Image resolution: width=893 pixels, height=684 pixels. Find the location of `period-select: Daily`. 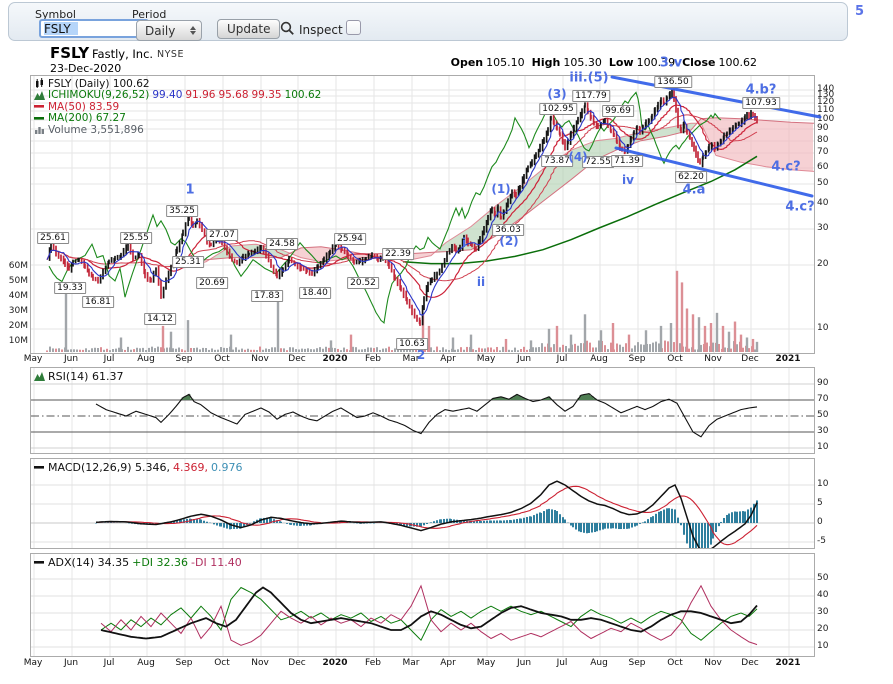

period-select: Daily is located at coordinates (169, 30).